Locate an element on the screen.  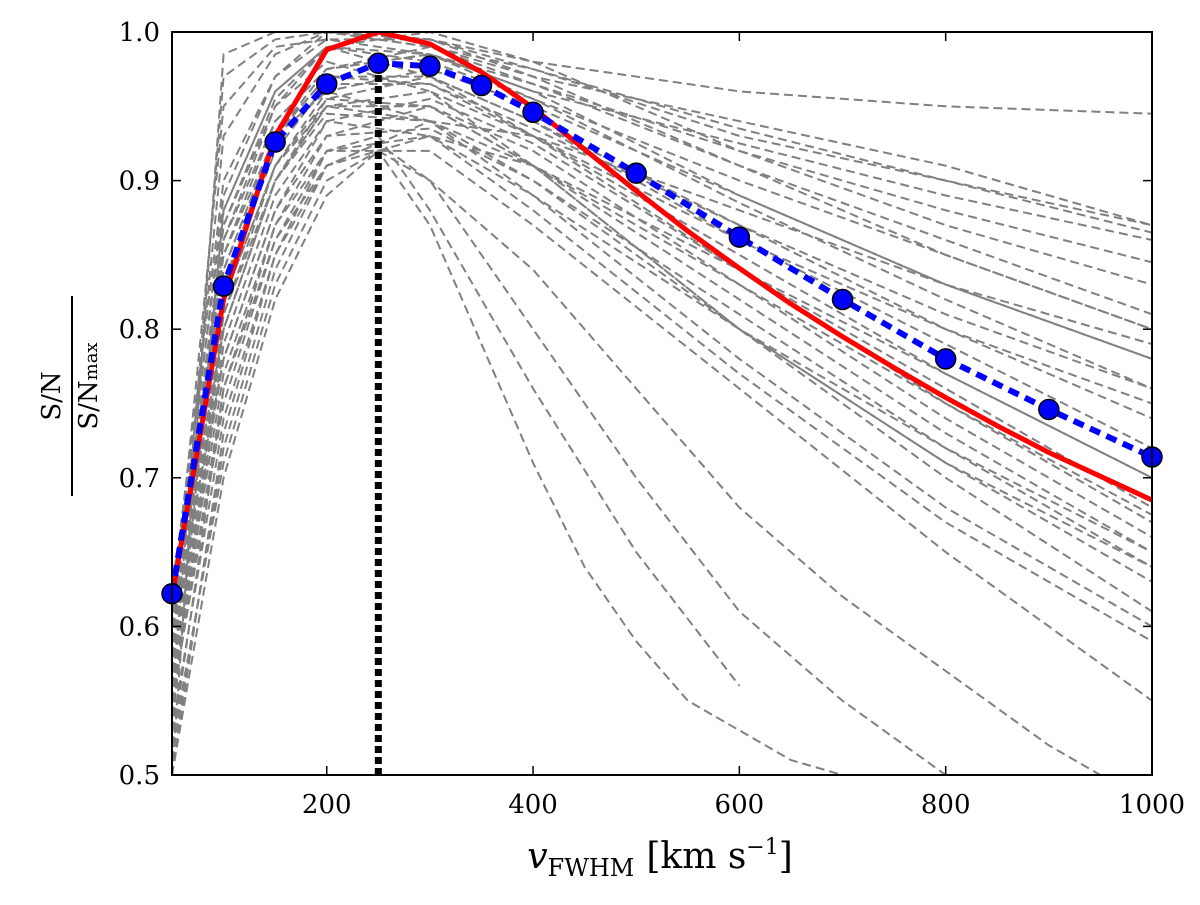
y-tick-label: 0.9 is located at coordinates (139, 182).